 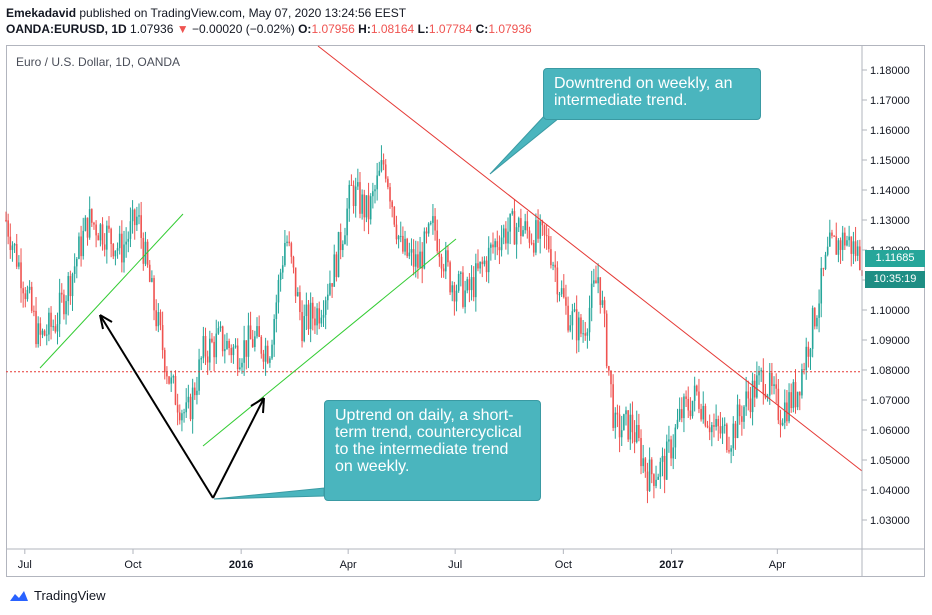 I want to click on high-value: 1.08164, so click(x=392, y=29).